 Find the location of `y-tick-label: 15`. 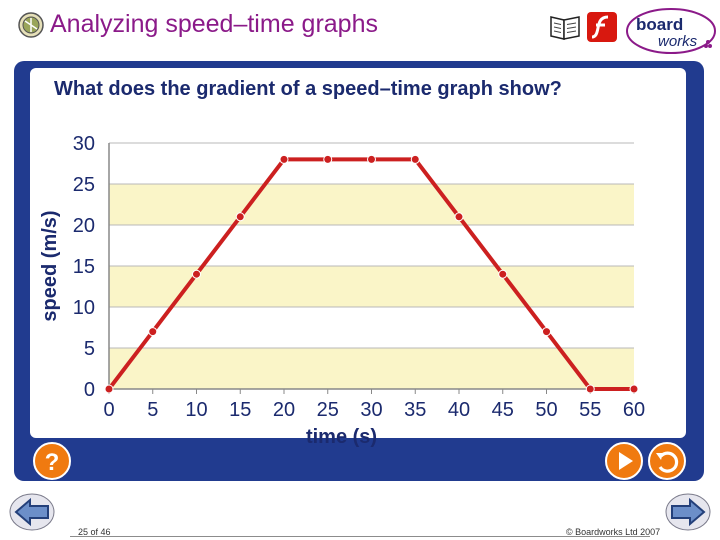

y-tick-label: 15 is located at coordinates (84, 267).